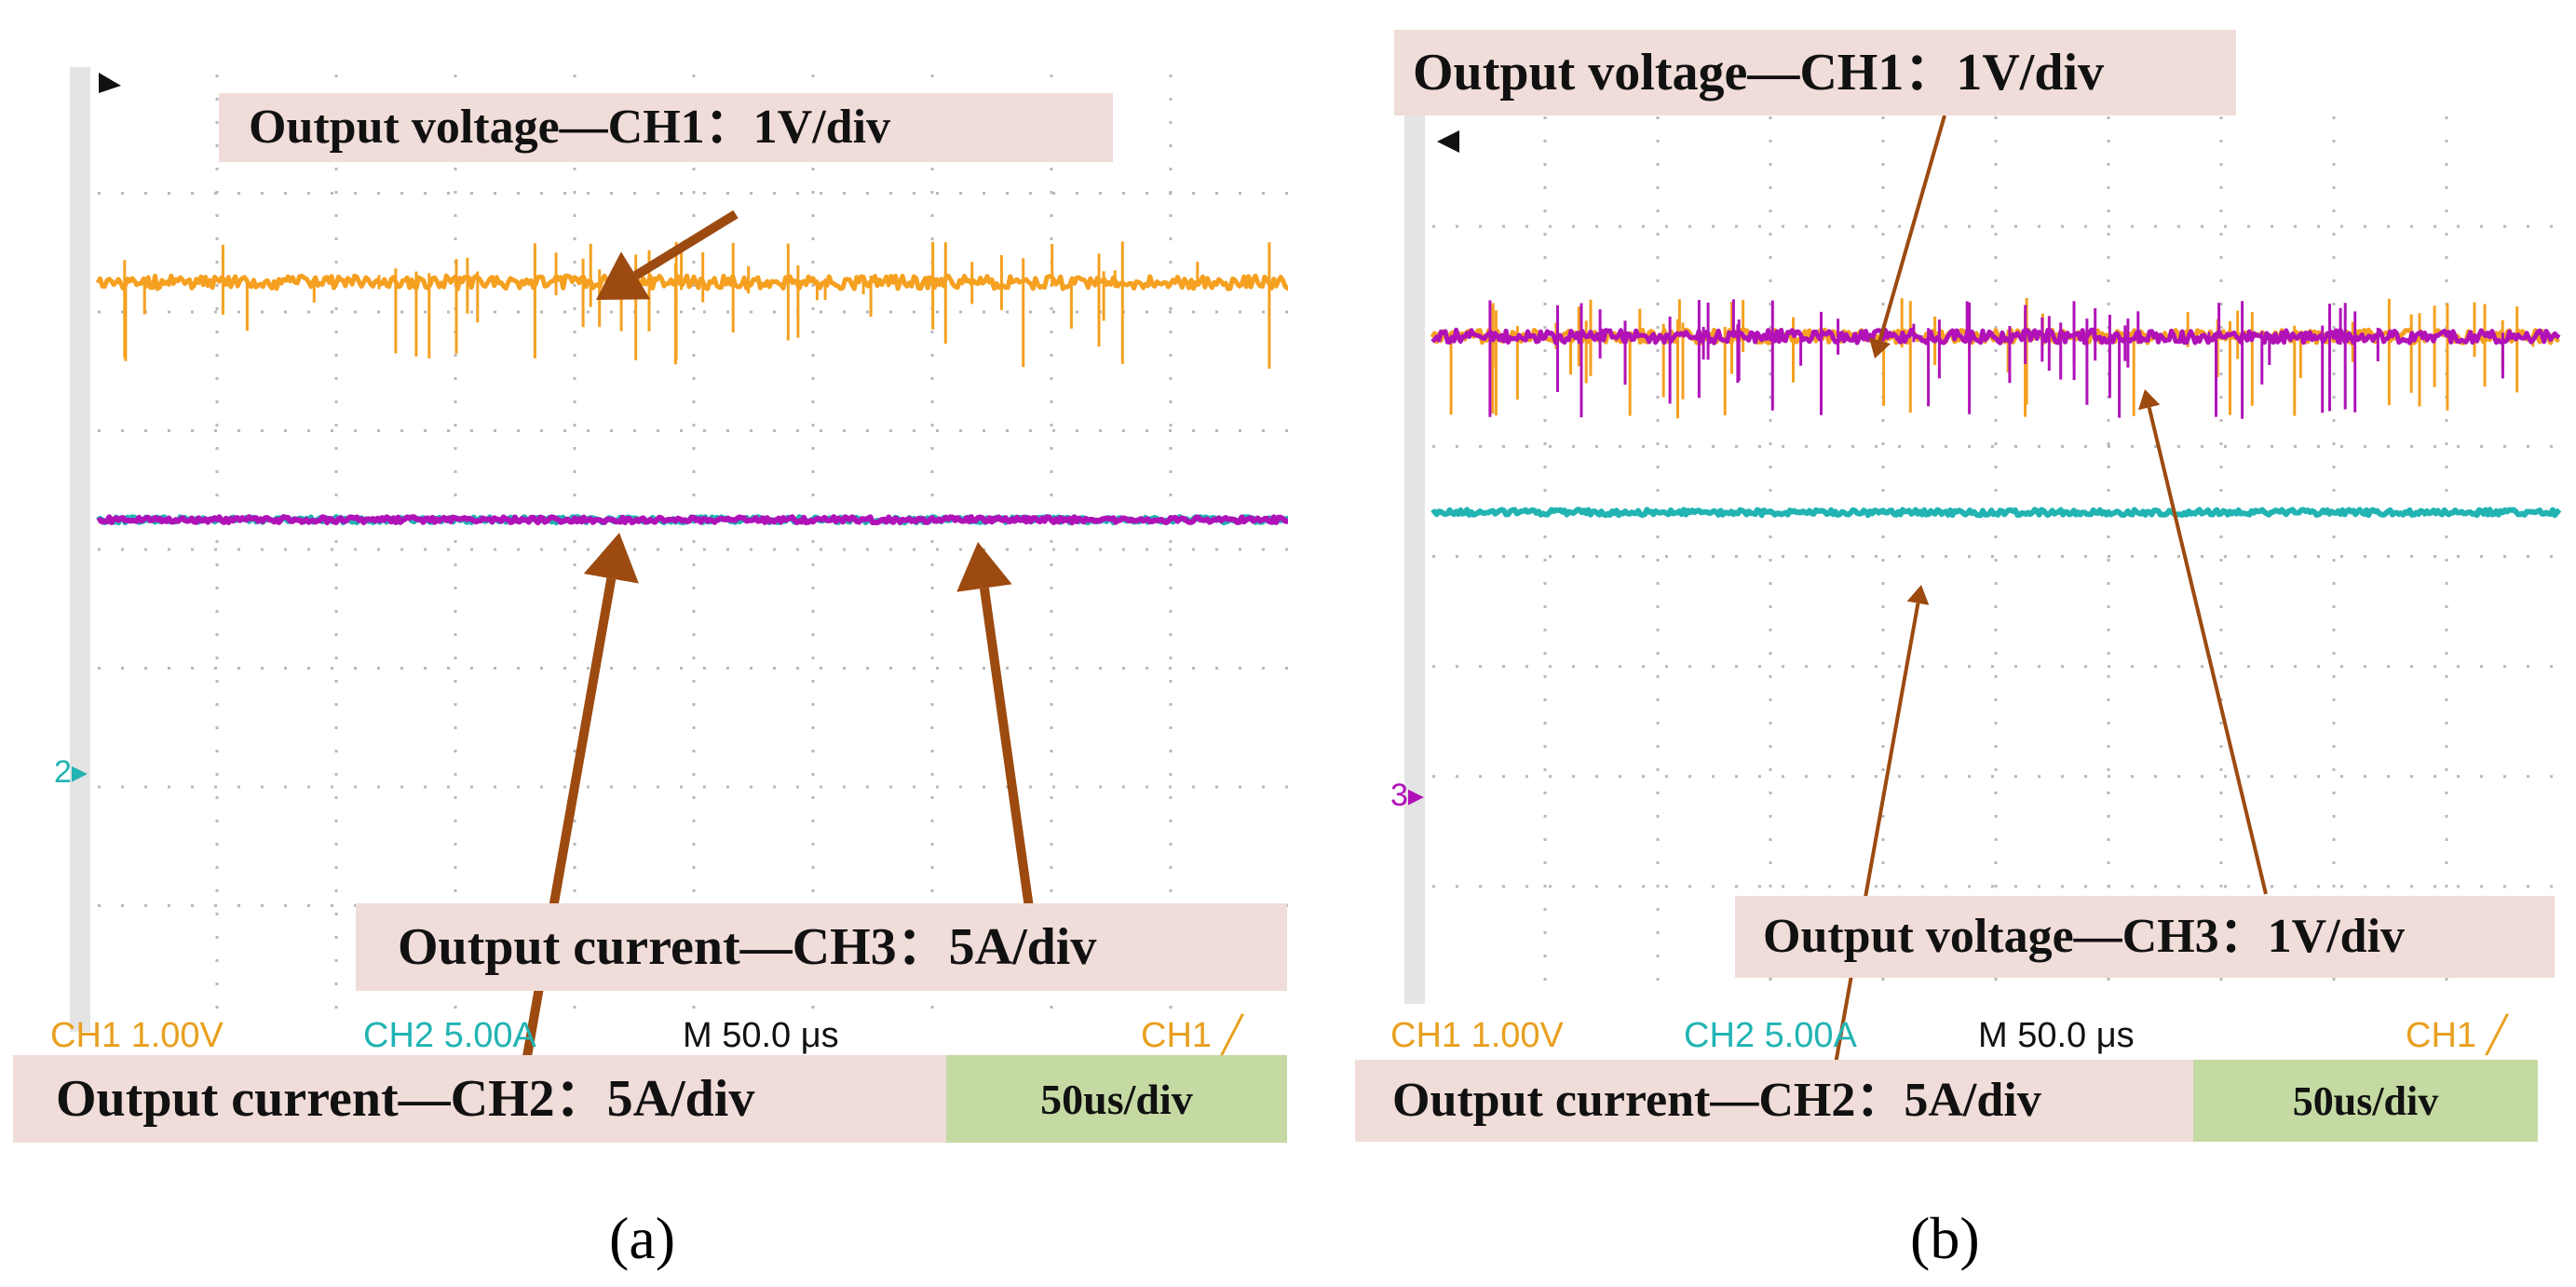  I want to click on status-ch1-b: CH1 1.00V, so click(1477, 1035).